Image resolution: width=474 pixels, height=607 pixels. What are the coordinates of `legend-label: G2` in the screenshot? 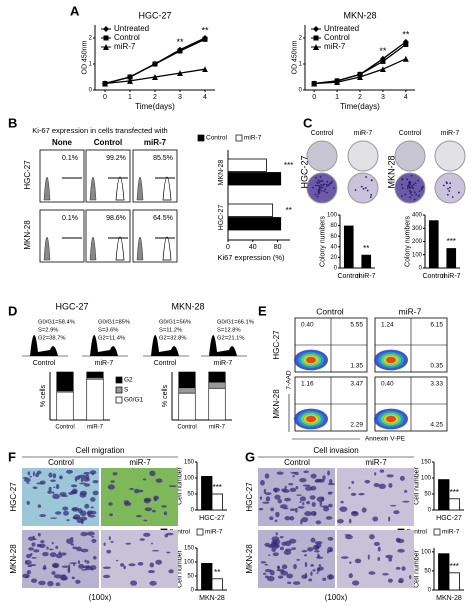 It's located at (128, 380).